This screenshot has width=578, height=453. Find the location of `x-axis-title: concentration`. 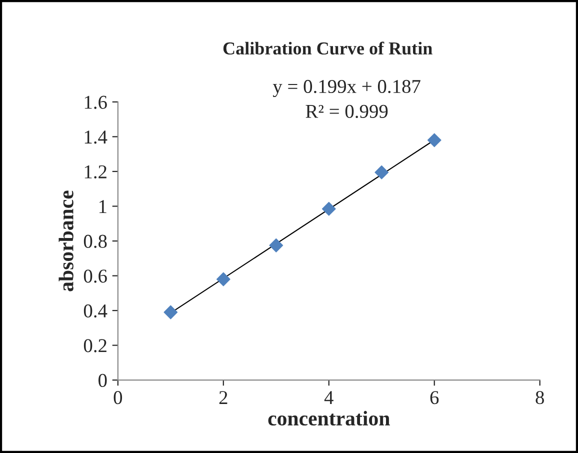

x-axis-title: concentration is located at coordinates (329, 418).